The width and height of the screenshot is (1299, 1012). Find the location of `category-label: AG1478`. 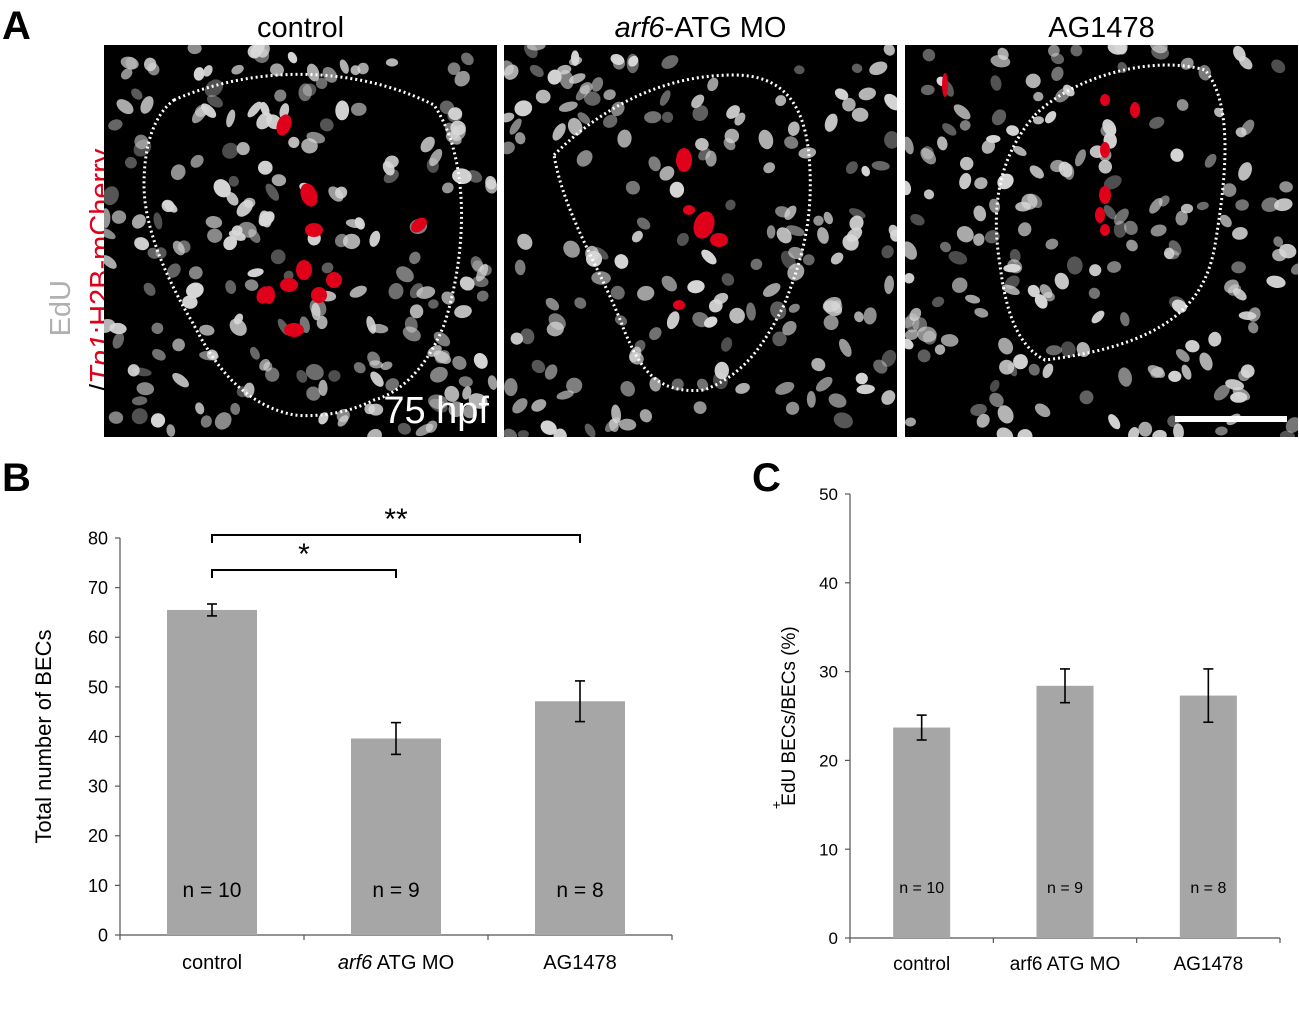

category-label: AG1478 is located at coordinates (1208, 964).